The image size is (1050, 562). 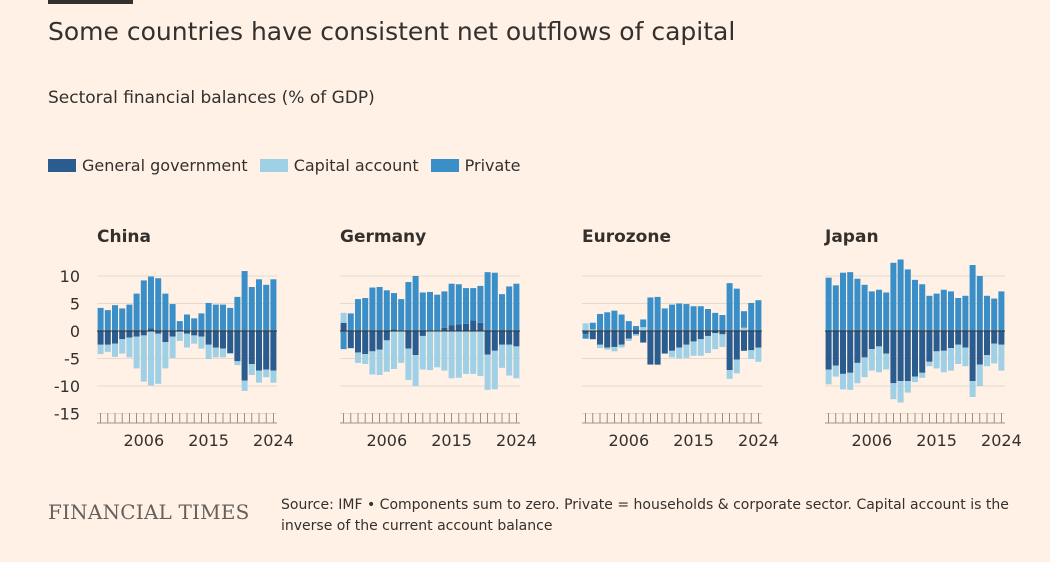 I want to click on x-tick-label: 2015, so click(x=208, y=440).